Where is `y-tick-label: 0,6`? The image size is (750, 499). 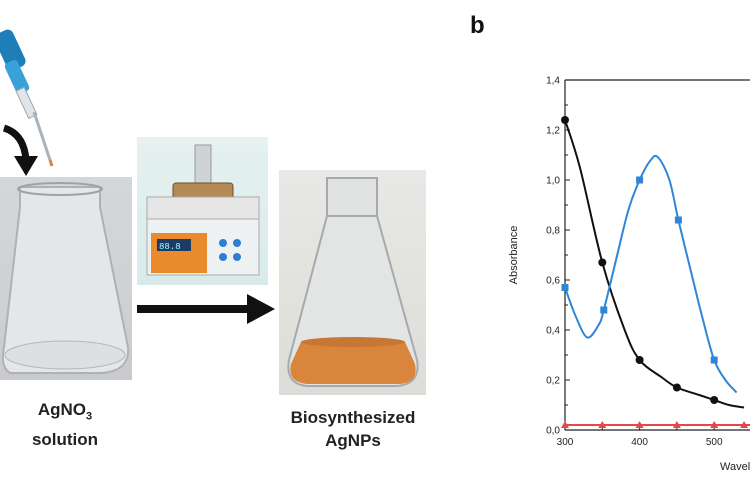 y-tick-label: 0,6 is located at coordinates (553, 281).